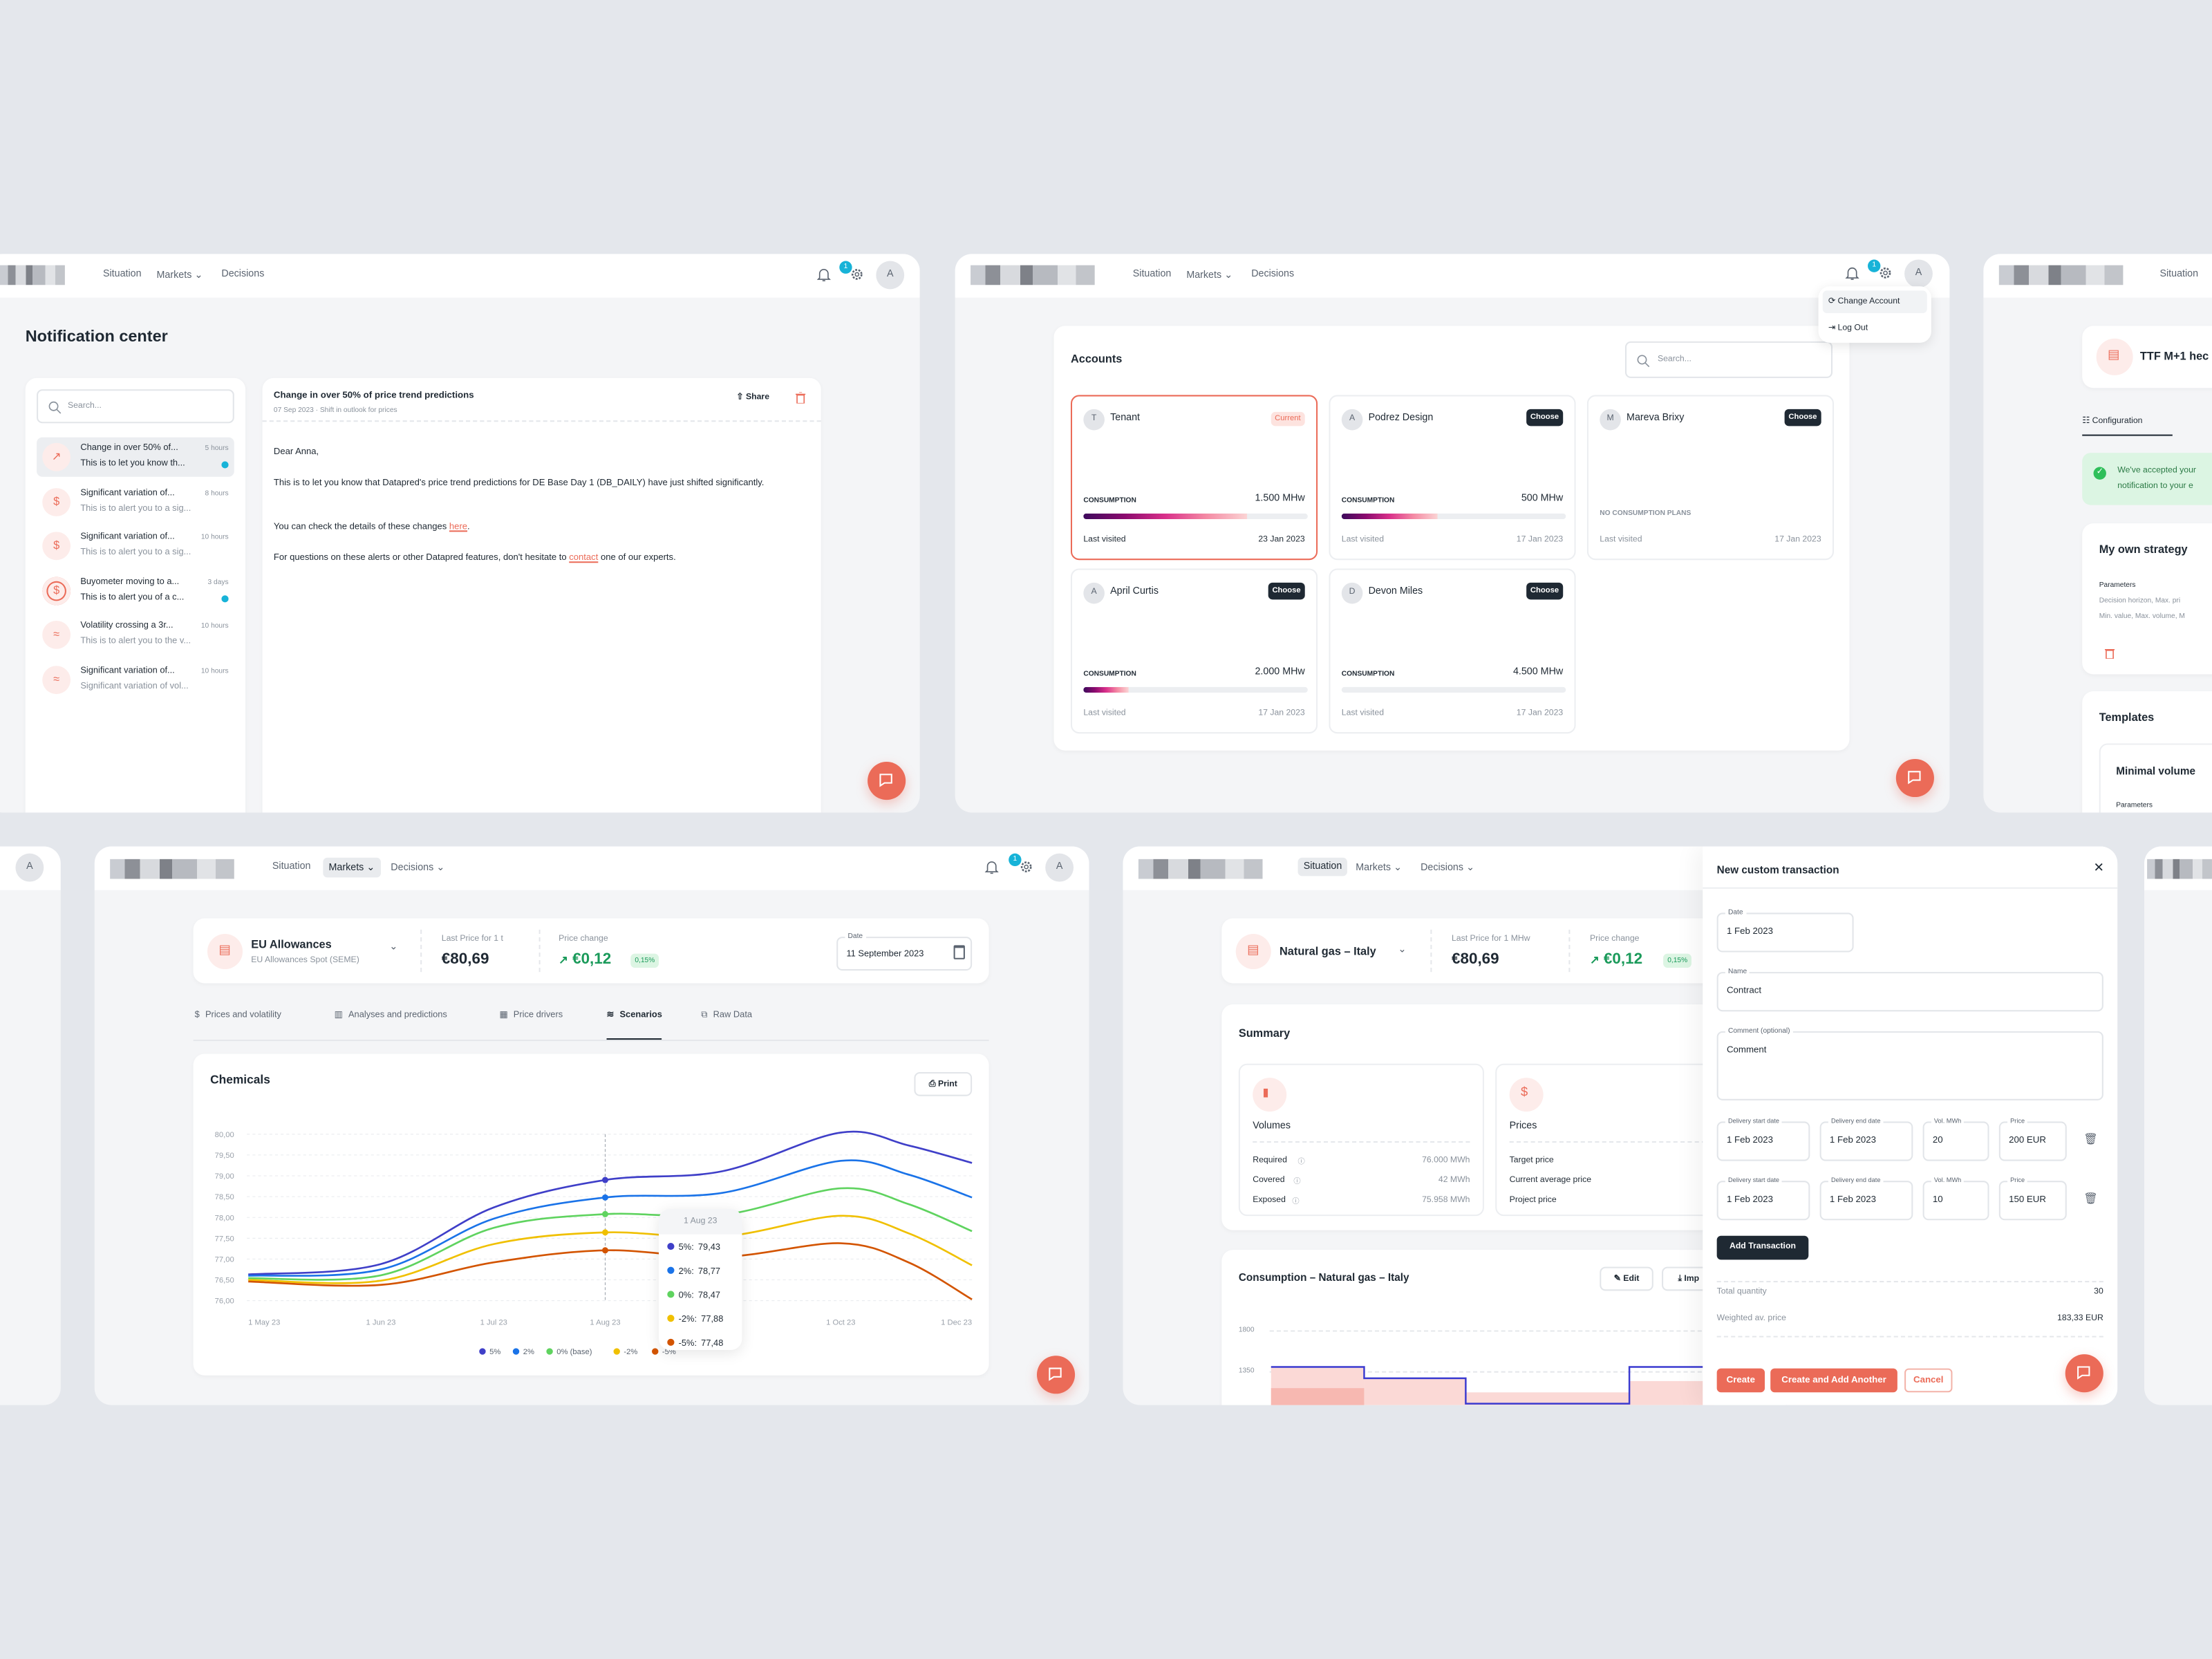 The height and width of the screenshot is (1659, 2212). I want to click on consumption-bar, so click(1671, 1392).